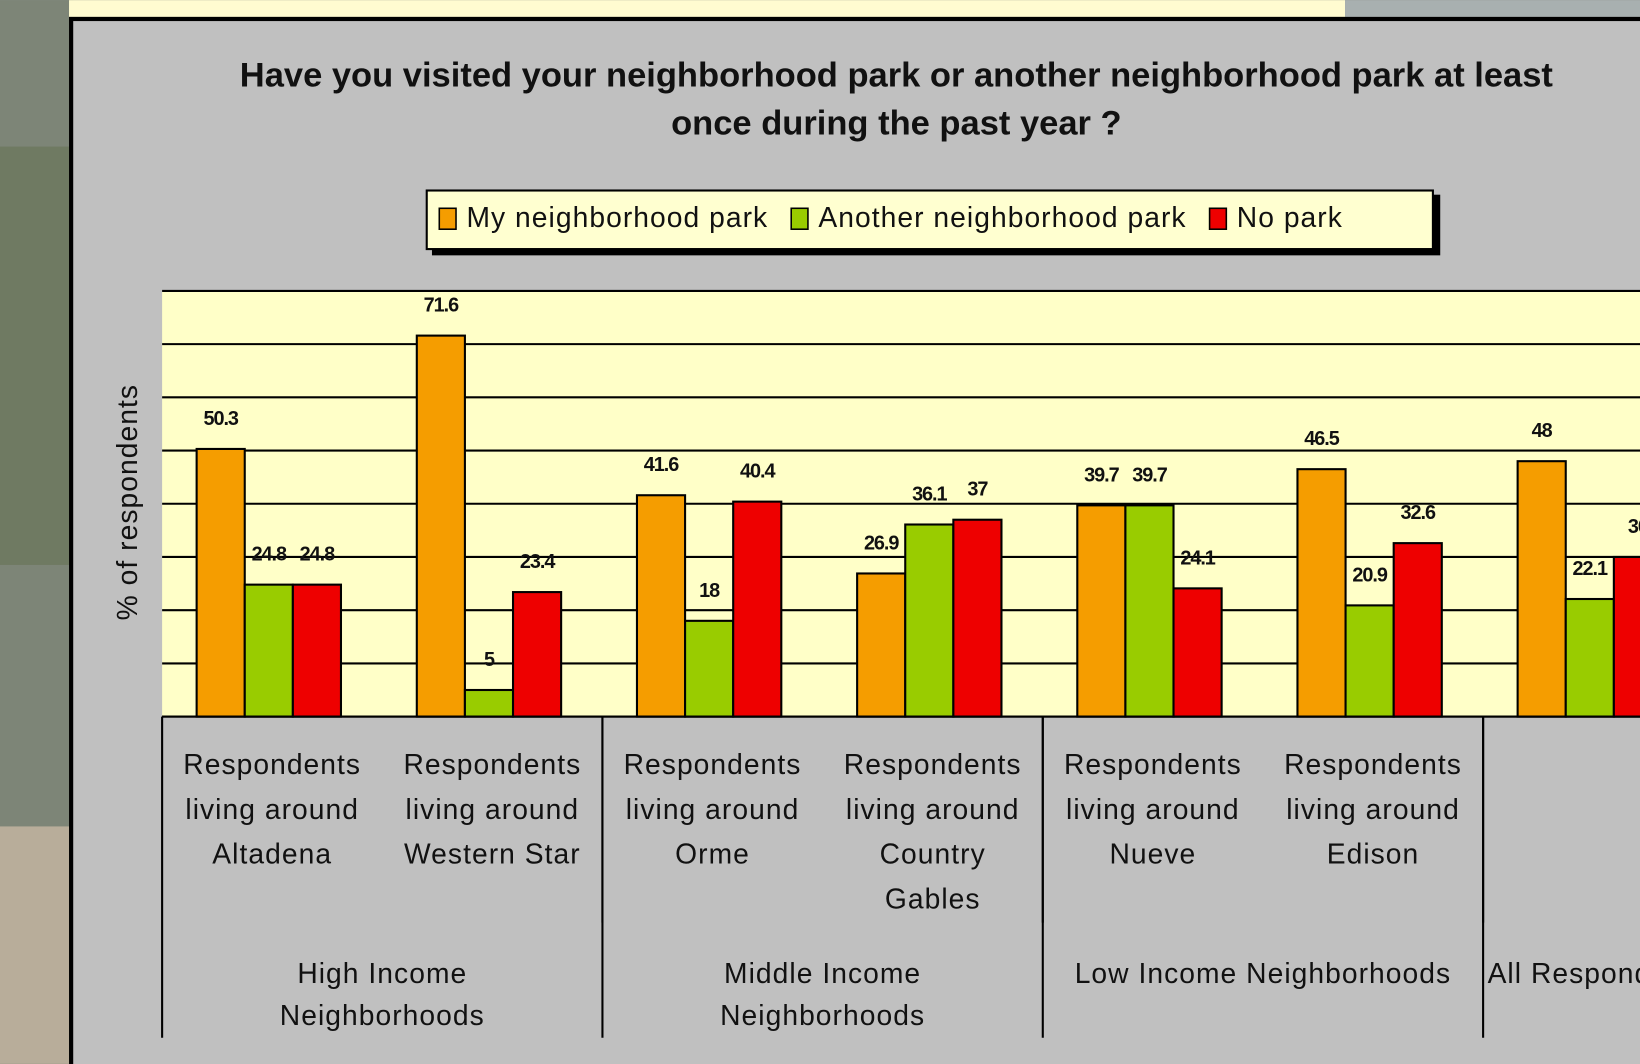 This screenshot has height=1064, width=1640. Describe the element at coordinates (127, 502) in the screenshot. I see `y-axis-label: % of respondents` at that location.